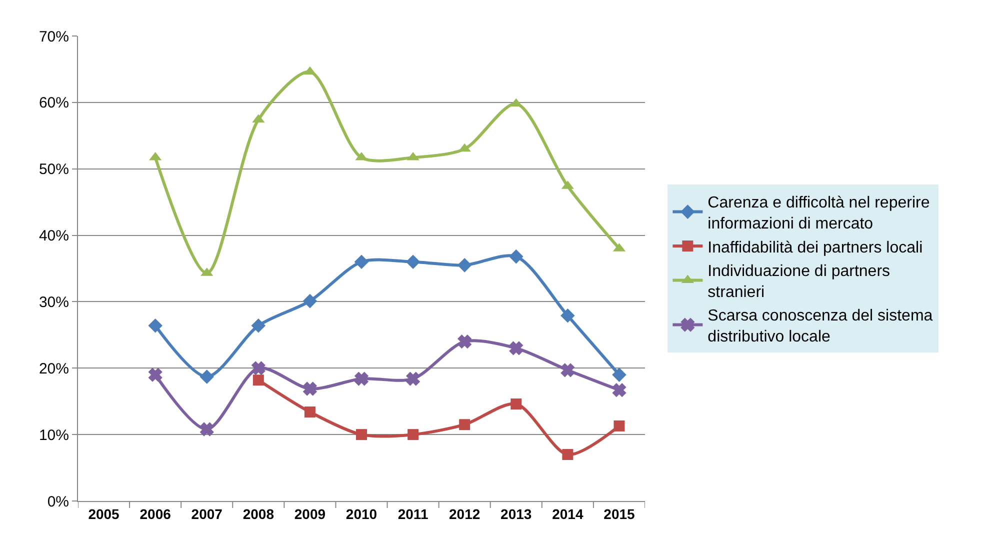 Image resolution: width=998 pixels, height=547 pixels. Describe the element at coordinates (53, 236) in the screenshot. I see `y-tick-label: 40%` at that location.